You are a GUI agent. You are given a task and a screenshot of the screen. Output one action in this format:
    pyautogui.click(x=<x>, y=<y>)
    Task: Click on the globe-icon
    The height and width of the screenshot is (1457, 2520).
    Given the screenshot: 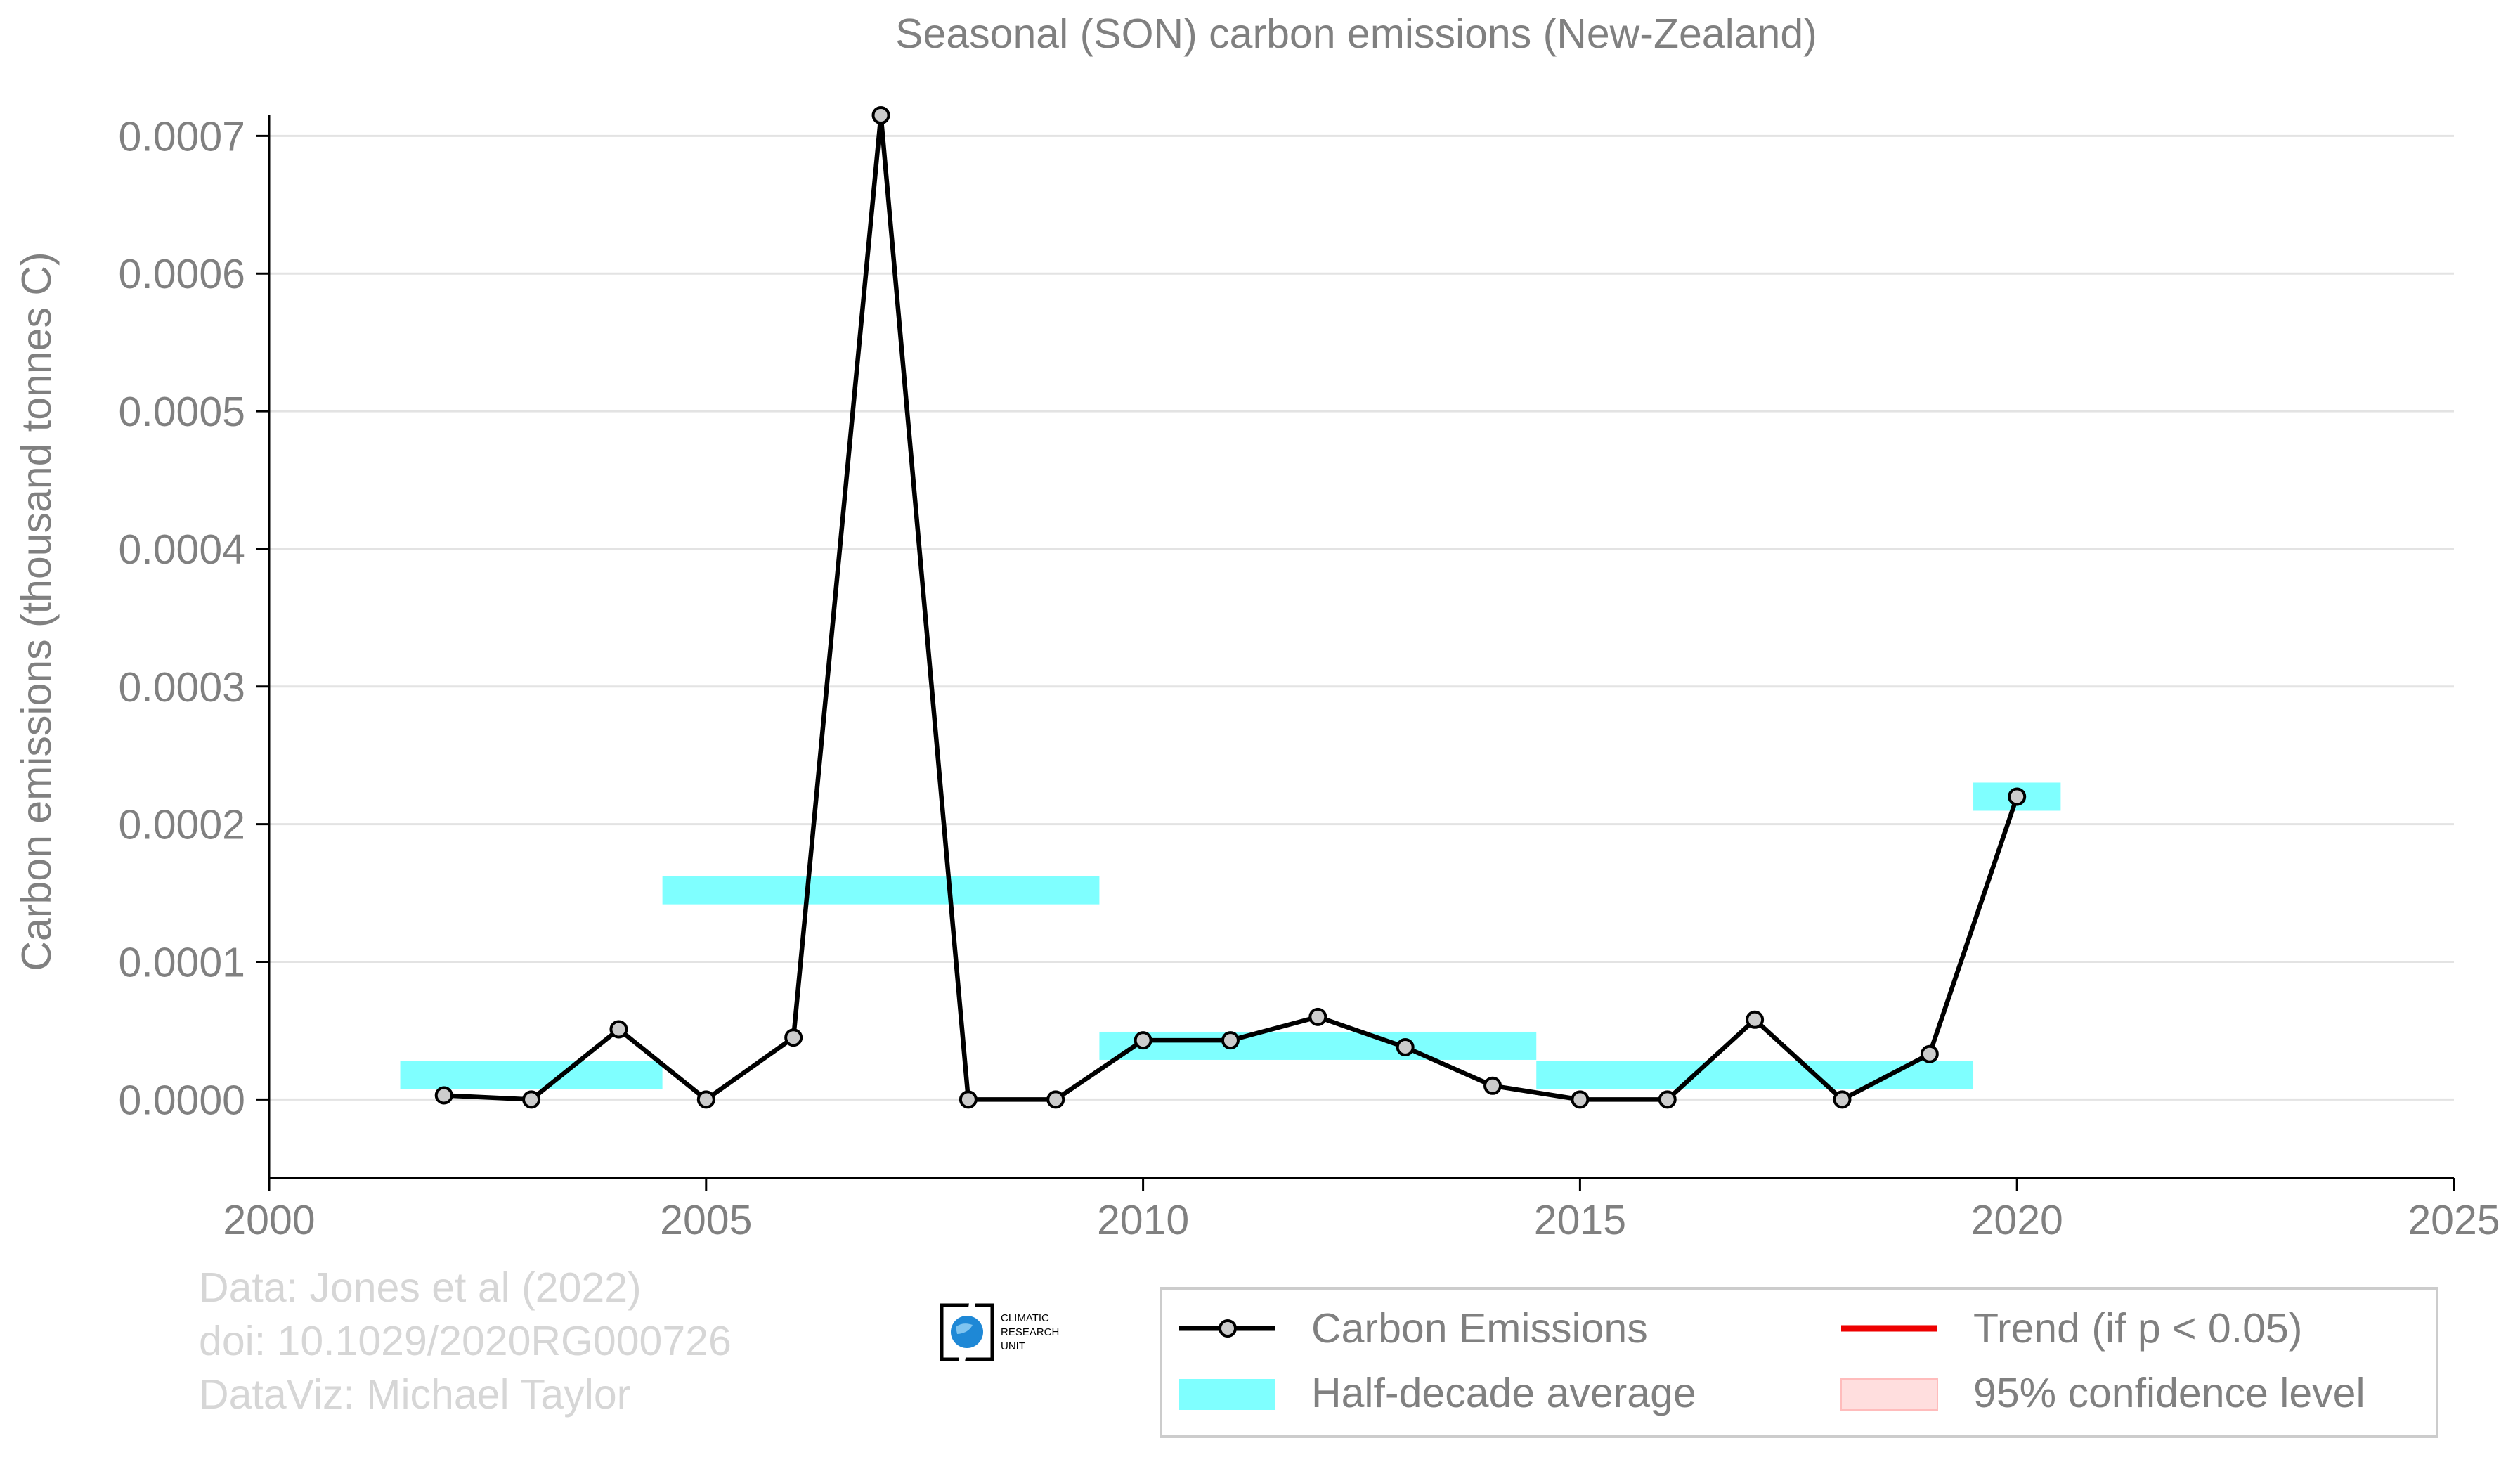 What is the action you would take?
    pyautogui.click(x=967, y=1332)
    